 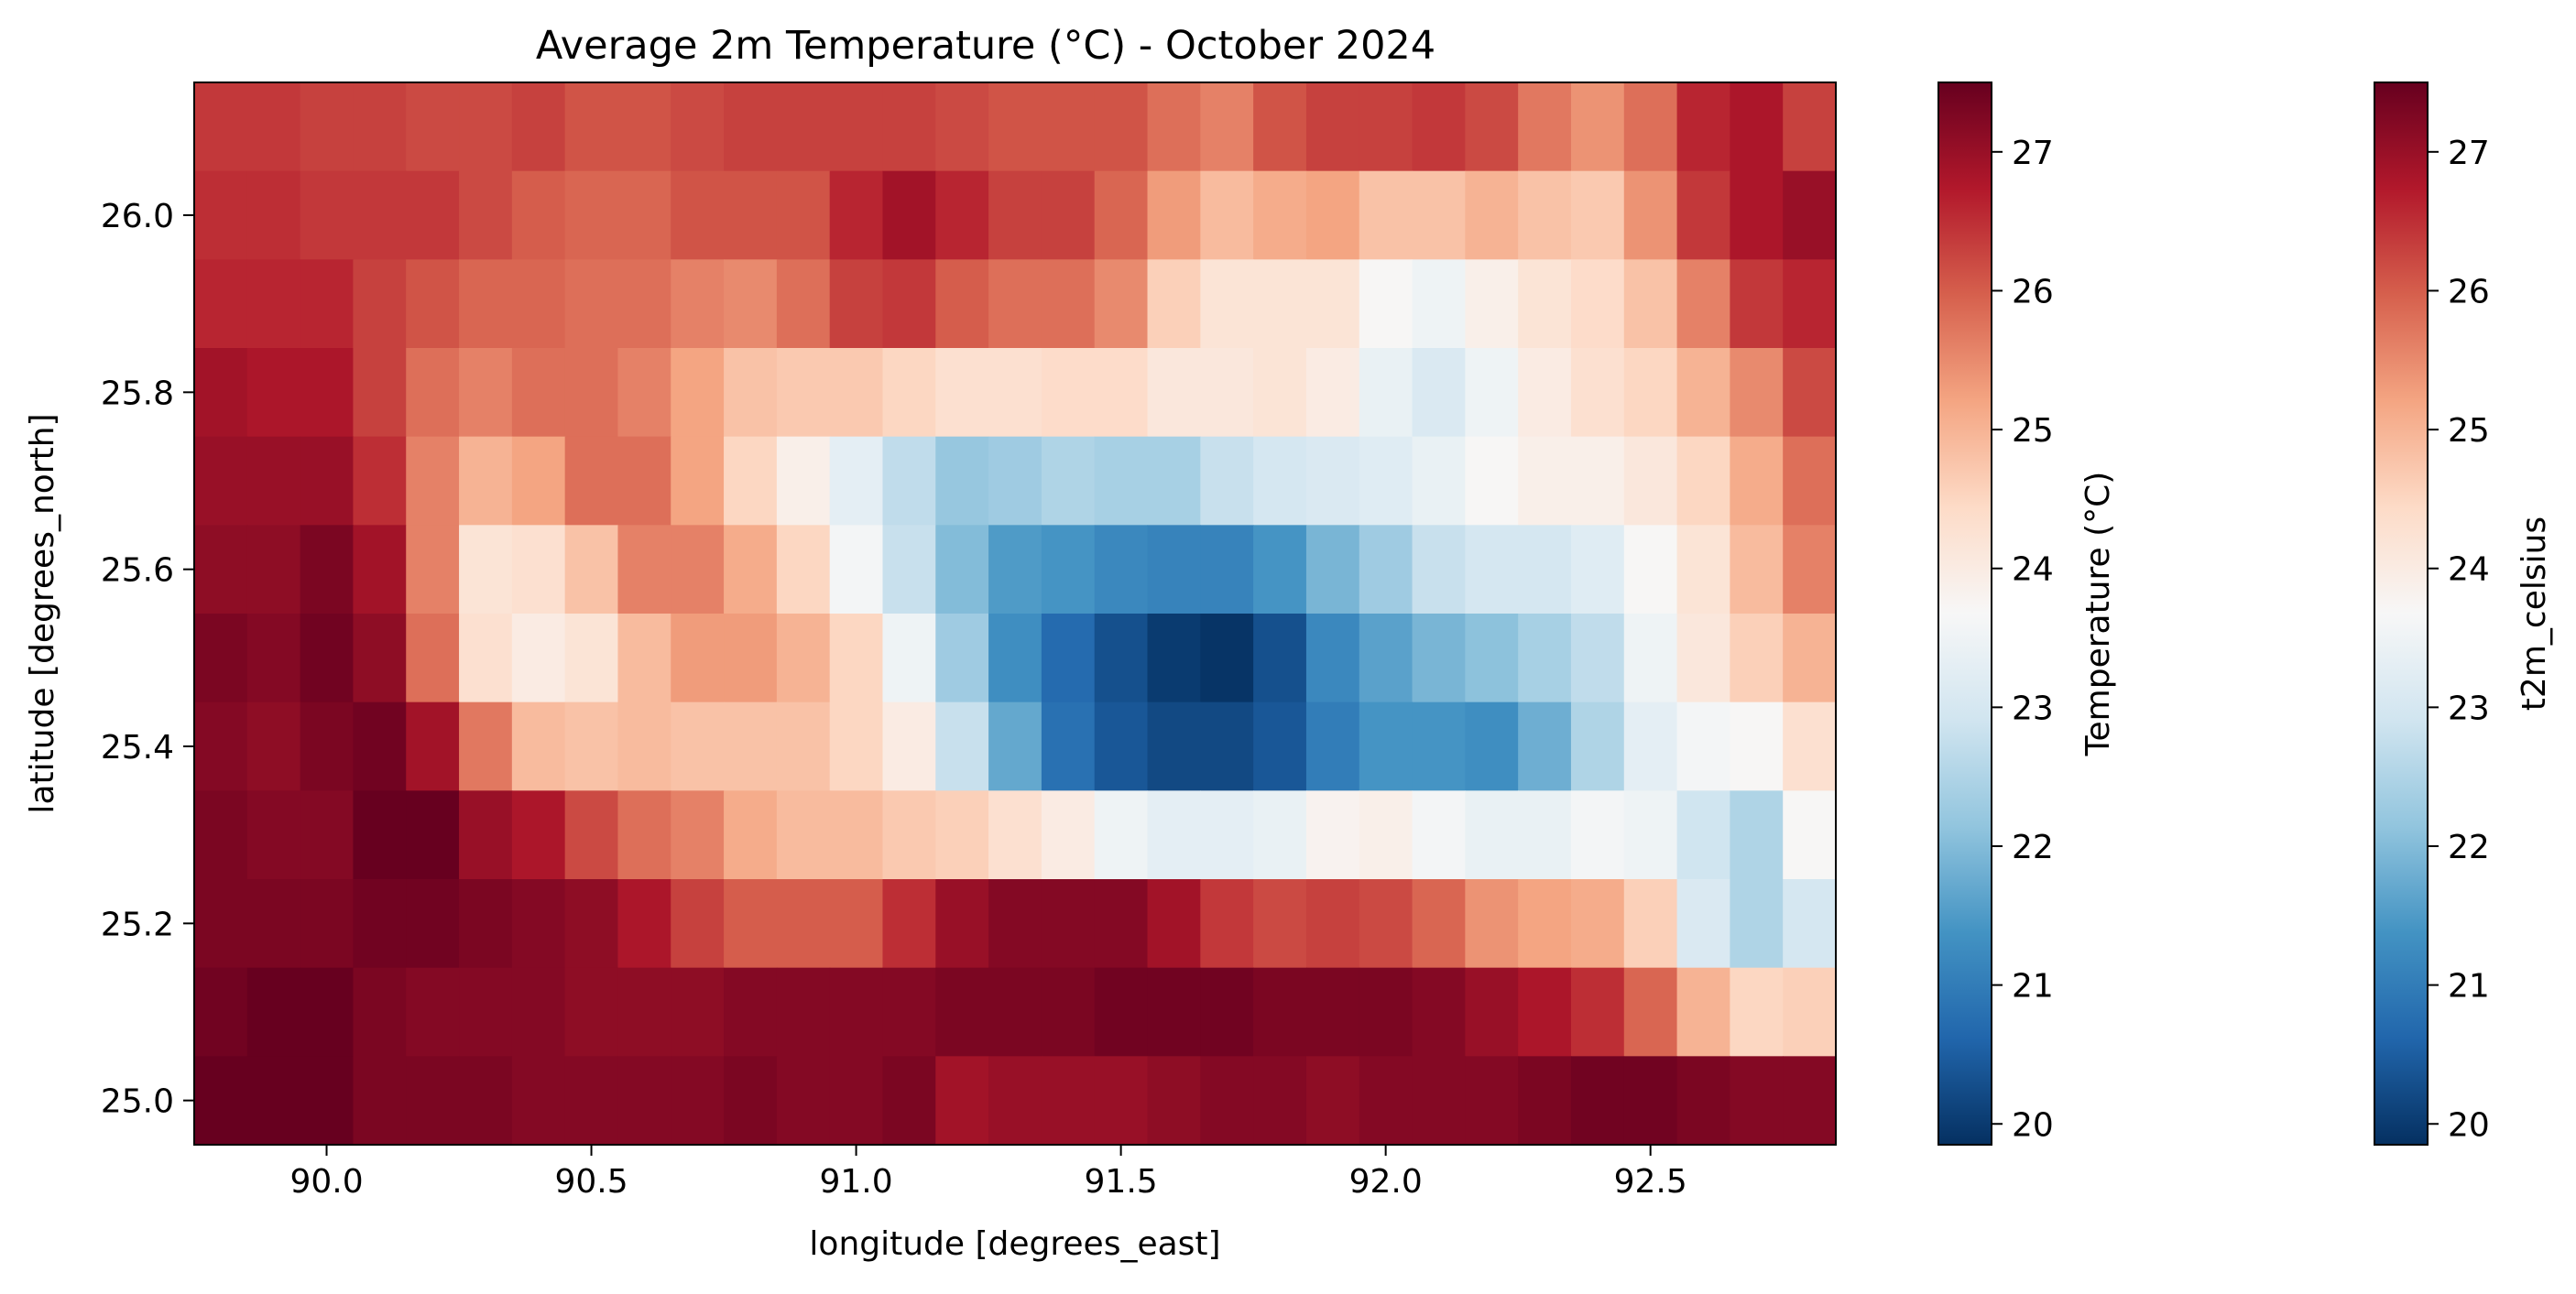 What do you see at coordinates (1121, 1182) in the screenshot?
I see `x-tick-label: 91.5` at bounding box center [1121, 1182].